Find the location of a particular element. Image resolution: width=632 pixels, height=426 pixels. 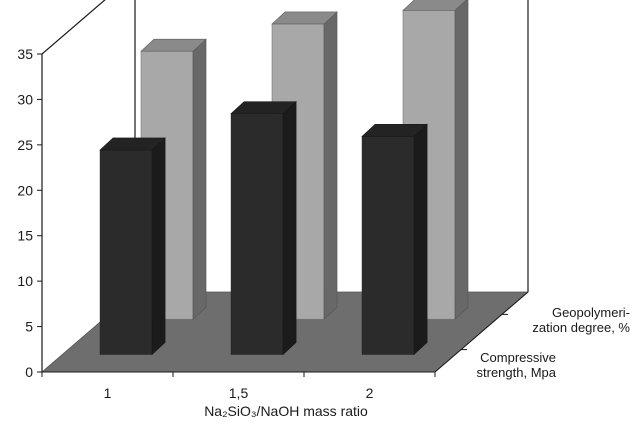

y-tick-label: 0 is located at coordinates (29, 372).